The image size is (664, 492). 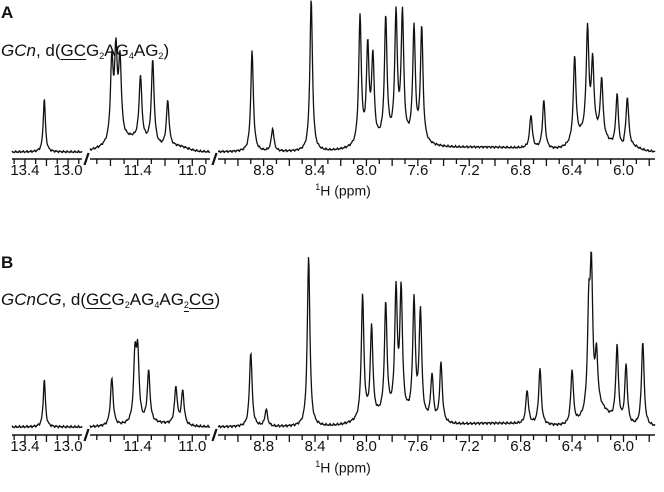 What do you see at coordinates (333, 159) in the screenshot?
I see `panel-a-x-axis` at bounding box center [333, 159].